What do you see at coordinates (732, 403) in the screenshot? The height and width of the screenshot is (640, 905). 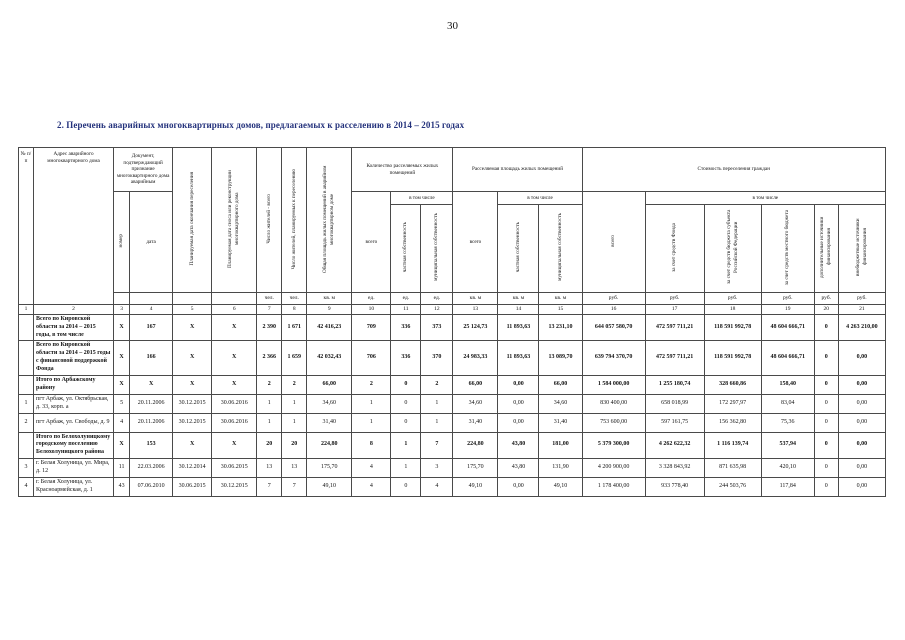 I see `table-cell: 172 297,97` at bounding box center [732, 403].